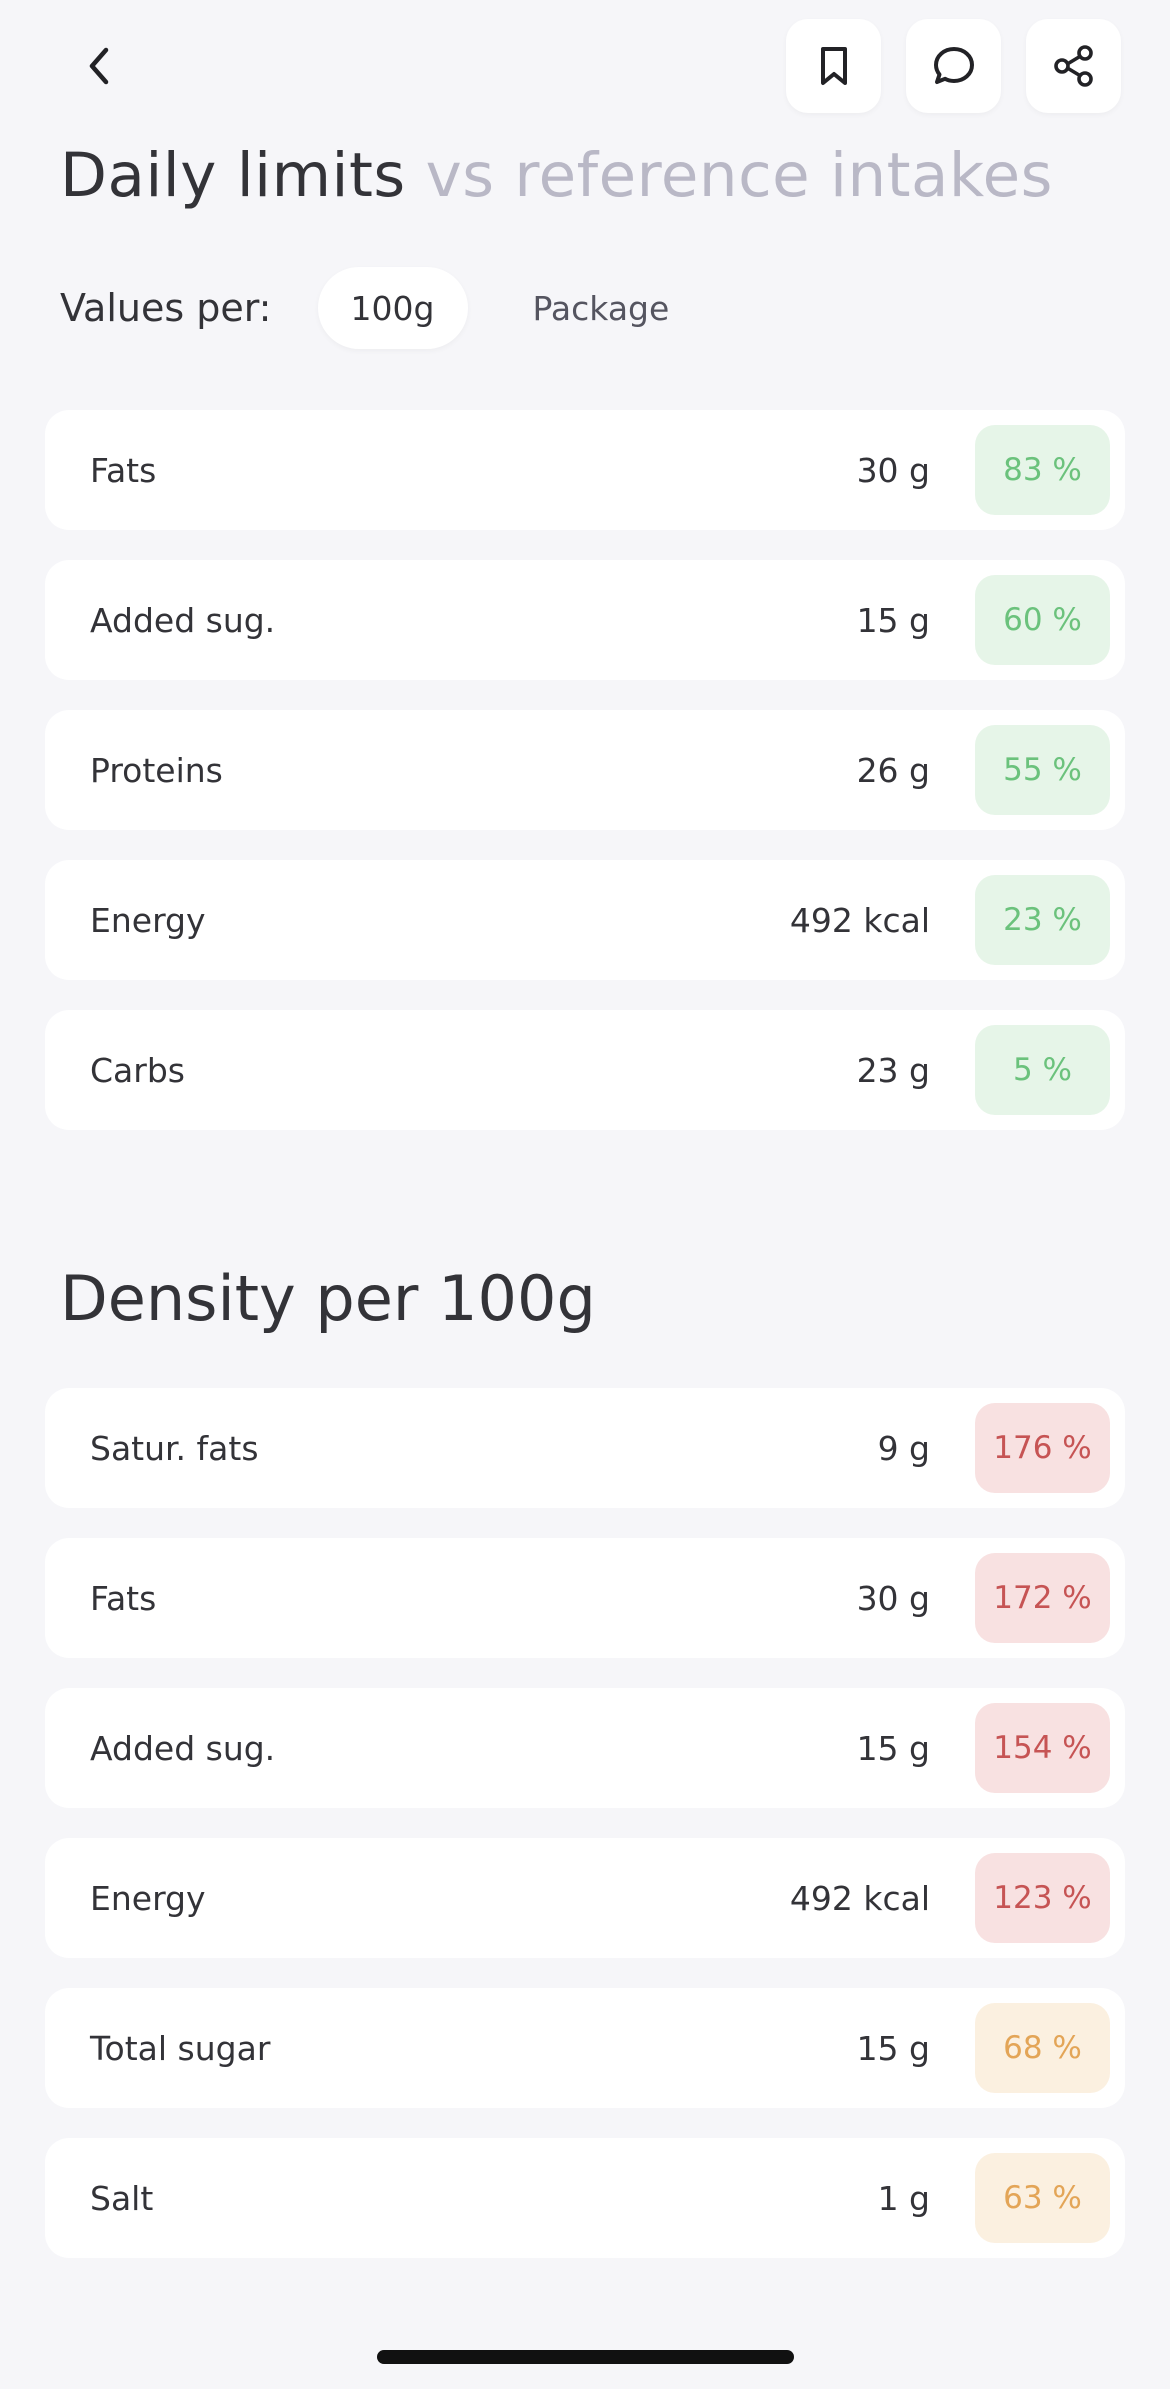  I want to click on nutrient-label: Total sugar, so click(180, 2048).